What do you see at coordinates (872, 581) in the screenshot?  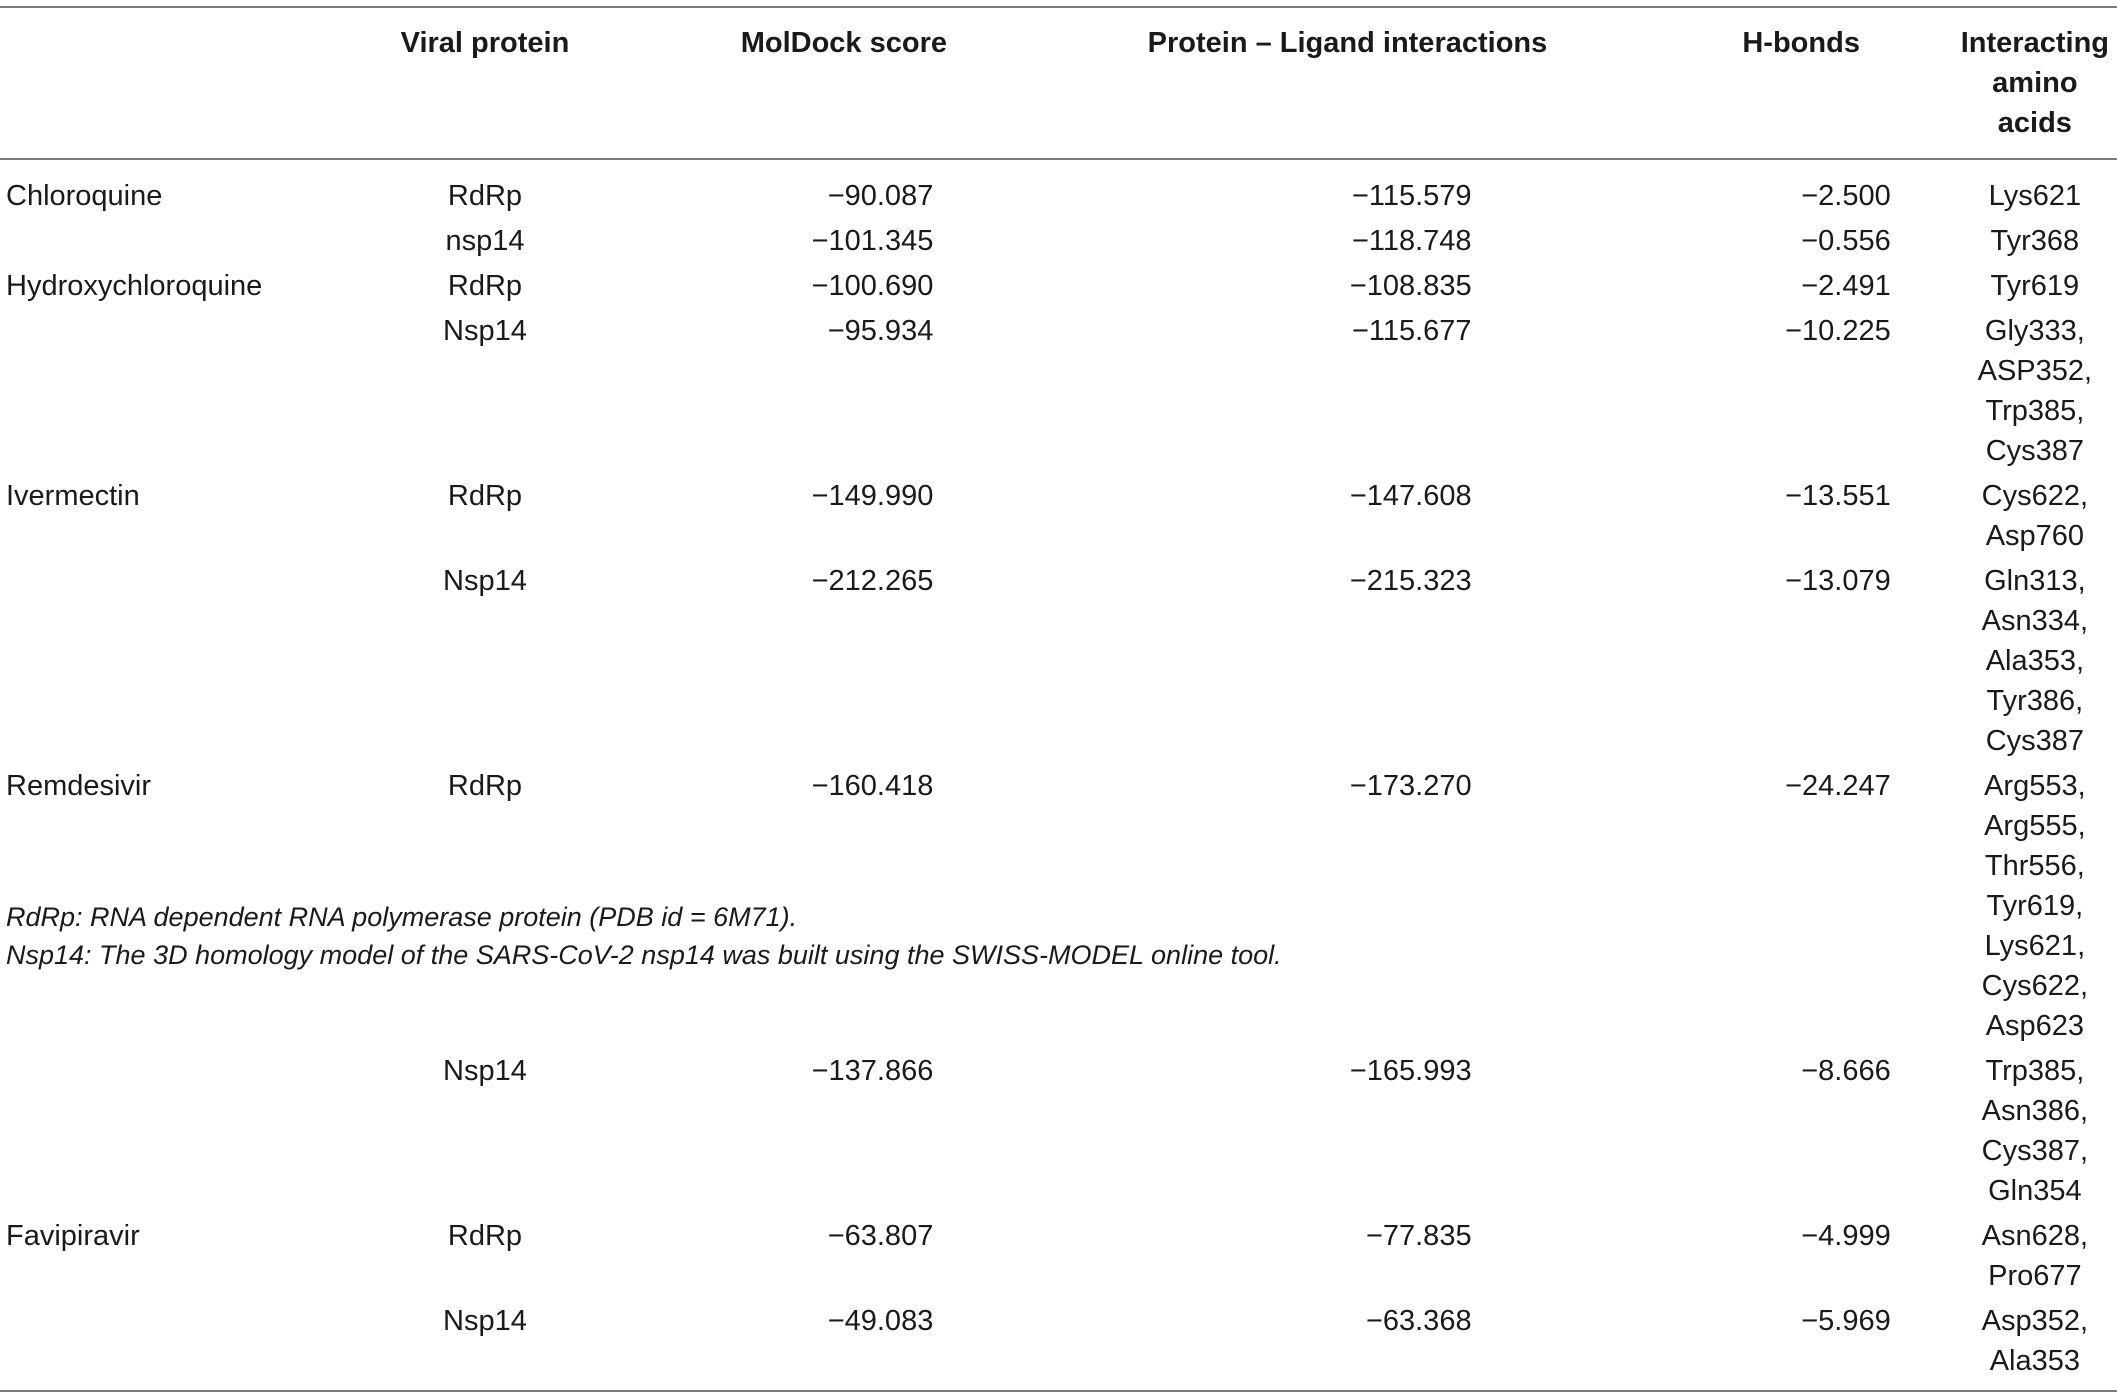 I see `cell-moldock-score: −212.265` at bounding box center [872, 581].